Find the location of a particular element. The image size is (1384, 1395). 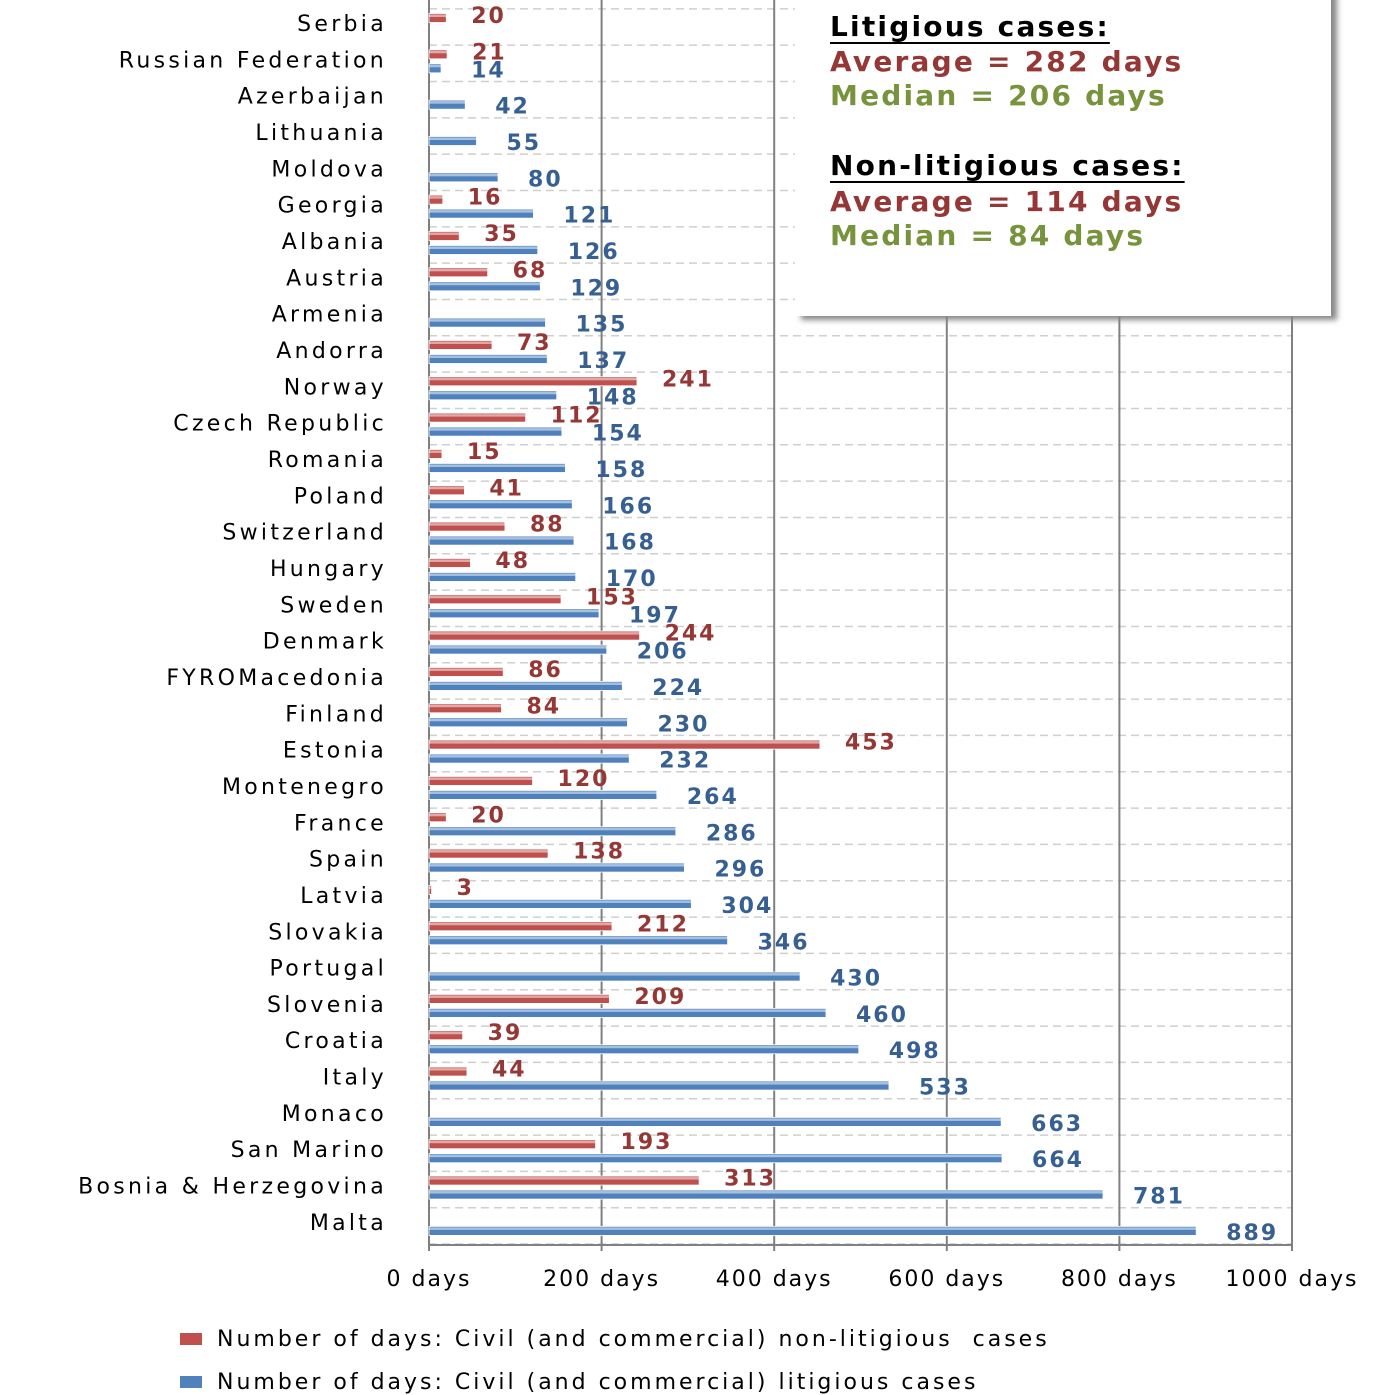

value-label: 154 is located at coordinates (618, 434).